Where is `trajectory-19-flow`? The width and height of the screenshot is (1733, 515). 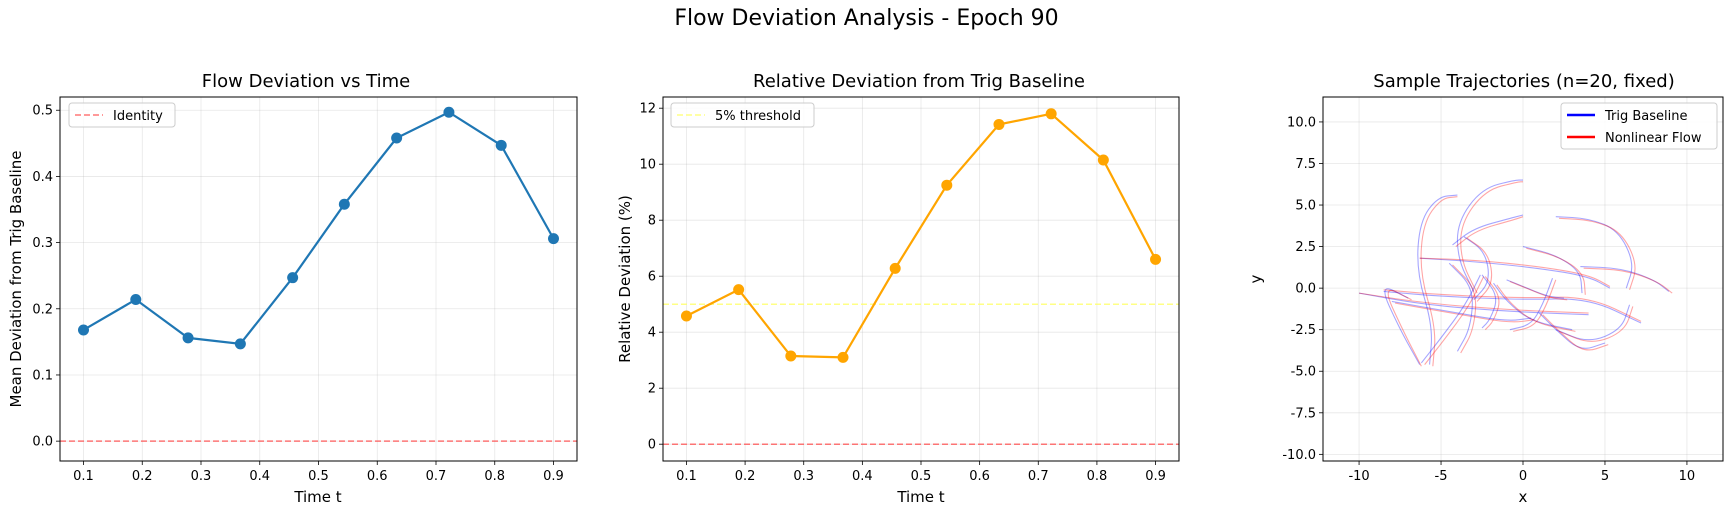 trajectory-19-flow is located at coordinates (1465, 312).